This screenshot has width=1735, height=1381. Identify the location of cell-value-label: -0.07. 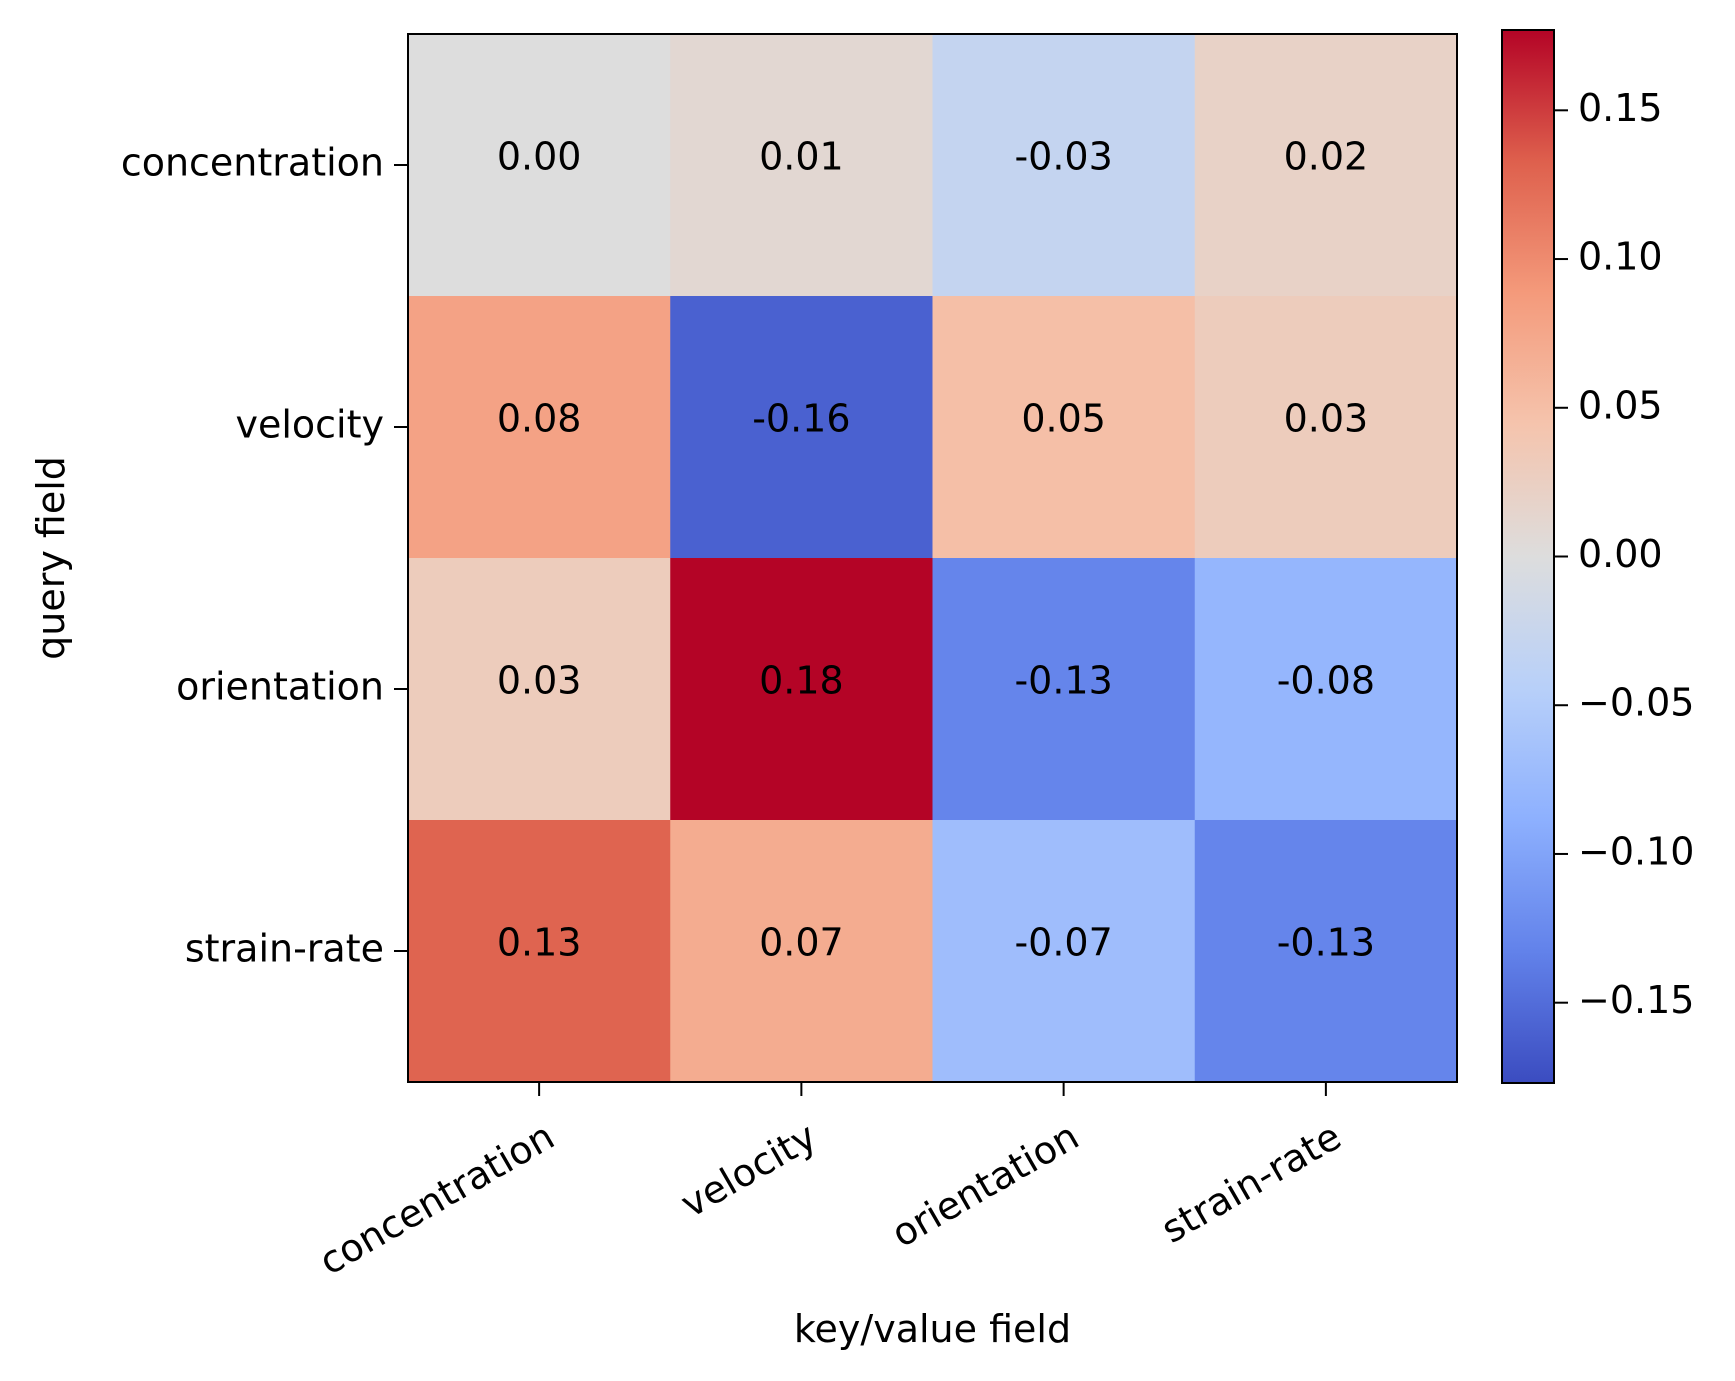
(1063, 943).